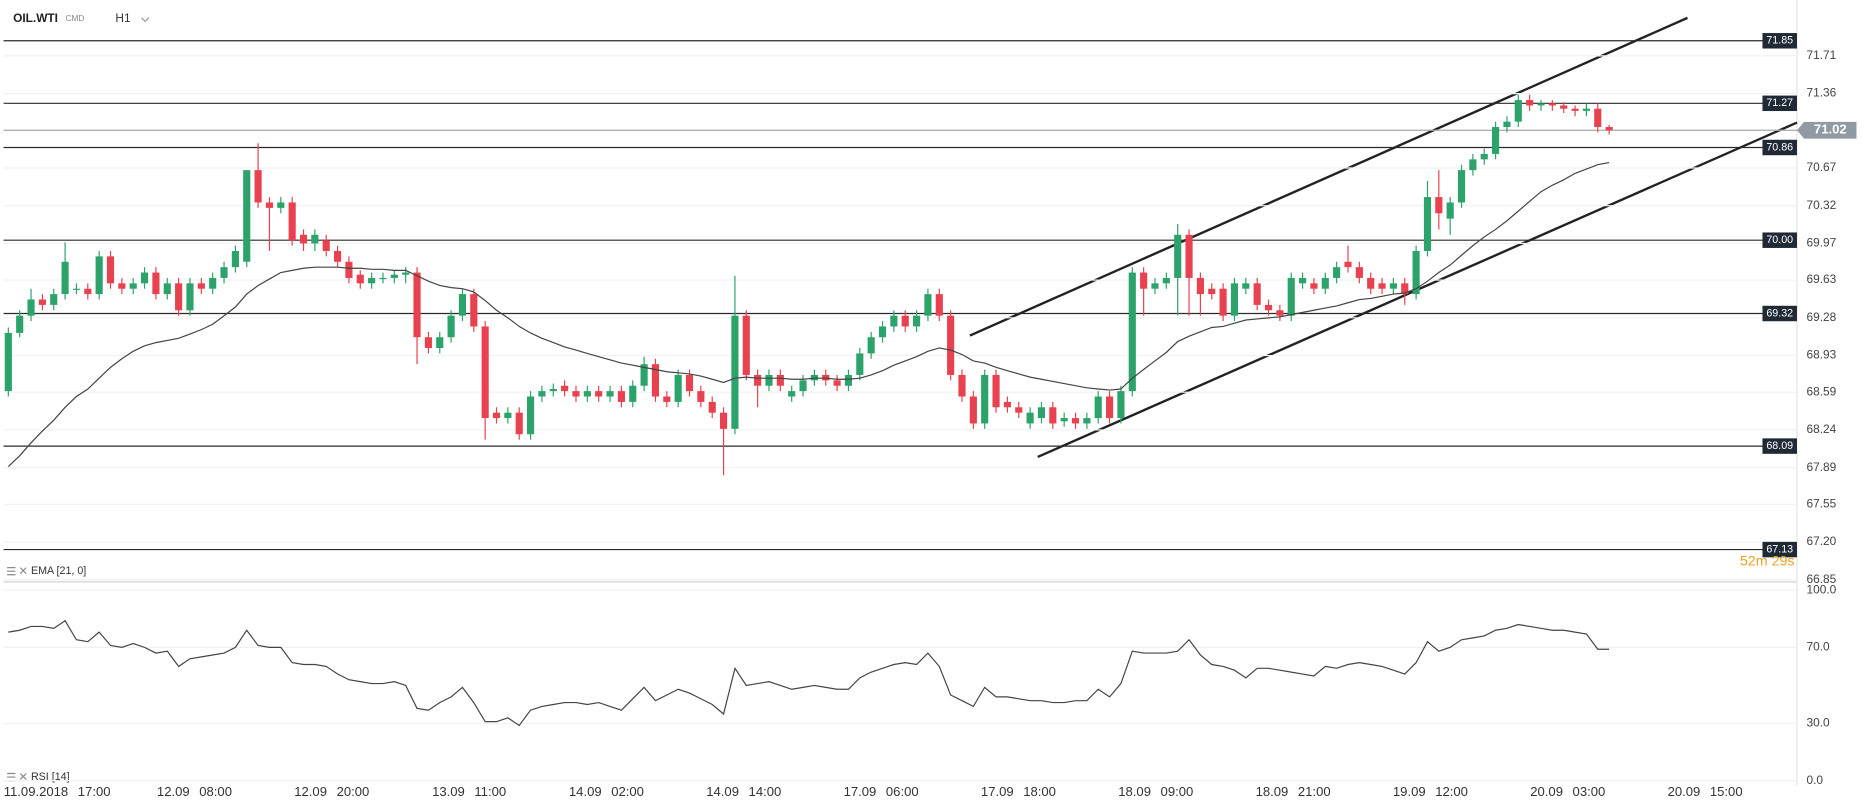 The height and width of the screenshot is (811, 1866). What do you see at coordinates (469, 791) in the screenshot?
I see `x-tick-label: 13.09 11:00` at bounding box center [469, 791].